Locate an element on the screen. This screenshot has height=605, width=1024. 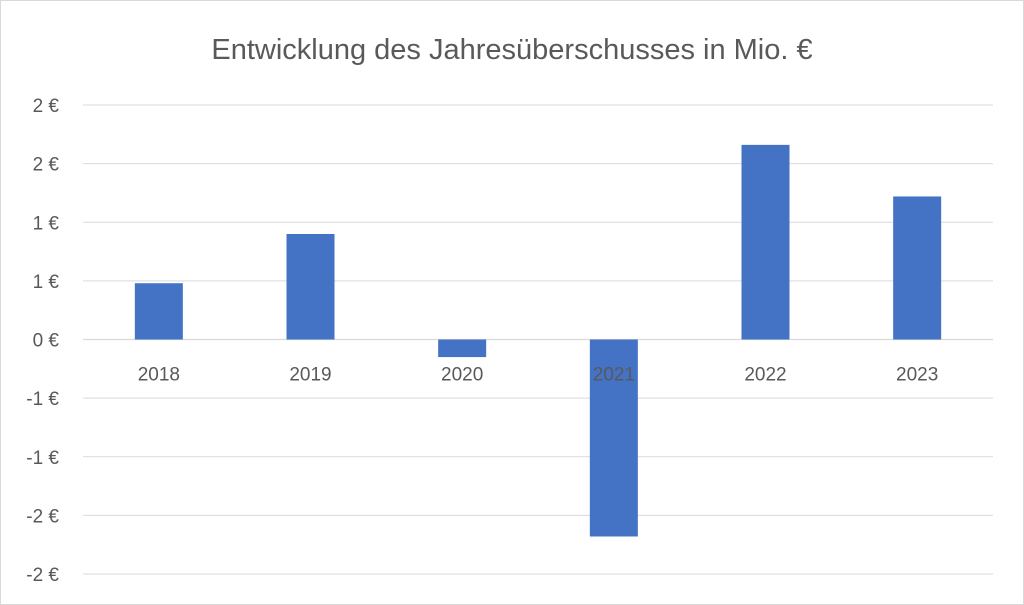
x-category-label: 2021 is located at coordinates (614, 375).